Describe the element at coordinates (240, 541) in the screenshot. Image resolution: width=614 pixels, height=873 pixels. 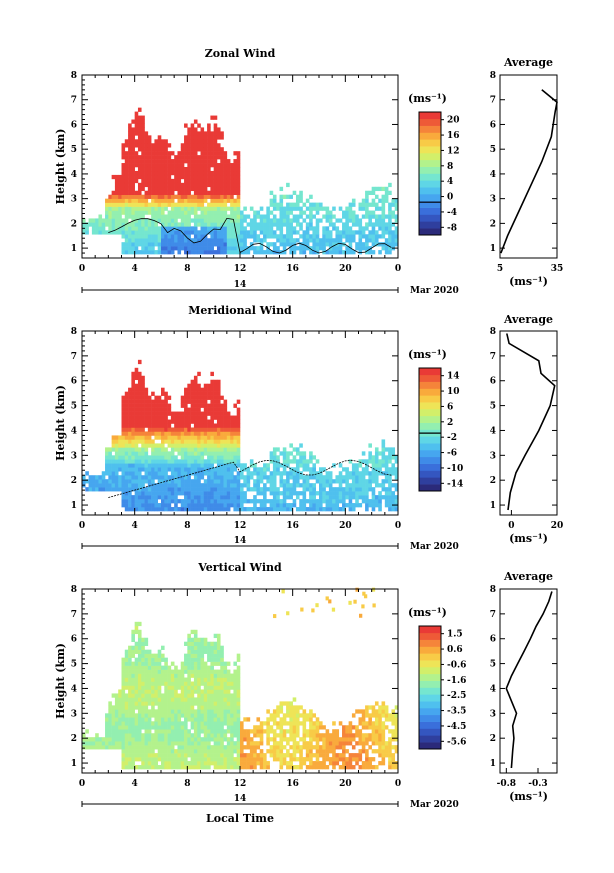
I see `day-label: 14` at that location.